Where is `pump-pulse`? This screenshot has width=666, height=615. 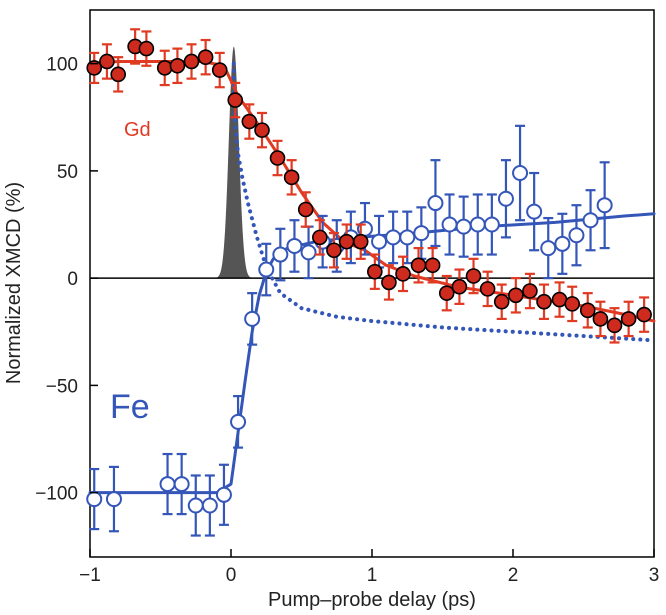 pump-pulse is located at coordinates (234, 162).